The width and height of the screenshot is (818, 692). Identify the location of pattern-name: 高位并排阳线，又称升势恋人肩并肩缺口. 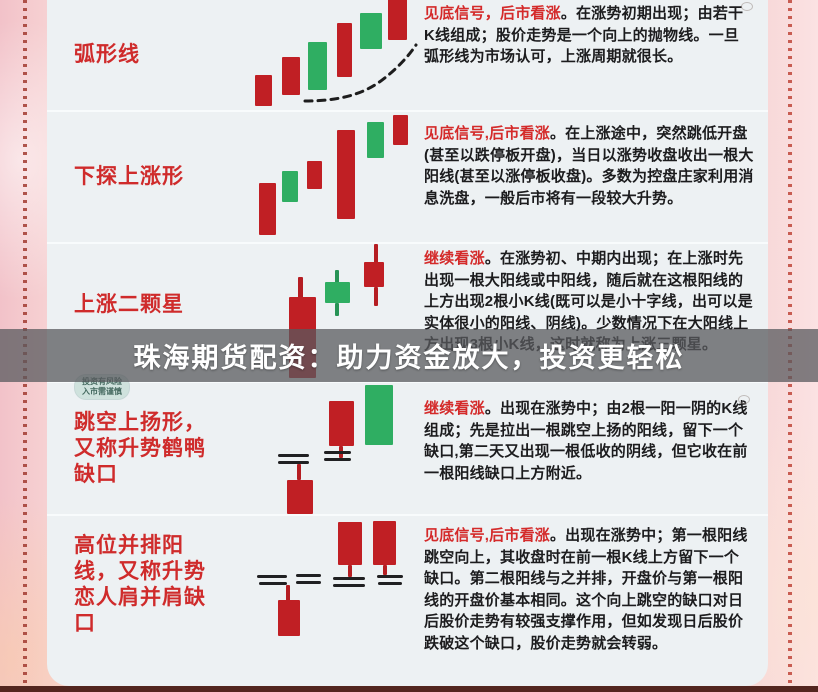
(140, 584).